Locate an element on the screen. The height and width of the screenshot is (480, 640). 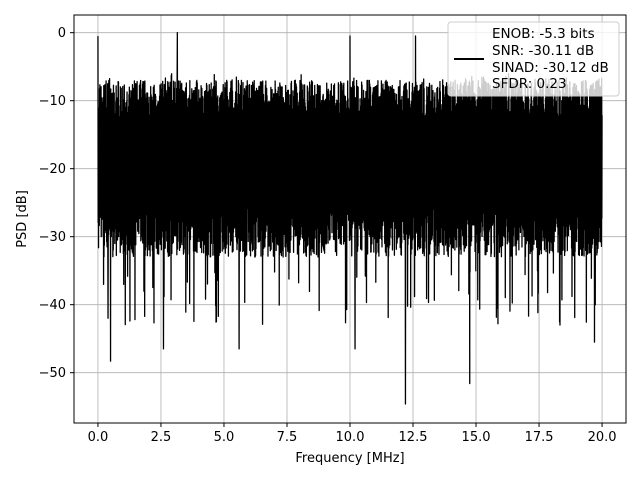
x-tick-label: 20.0 is located at coordinates (602, 437).